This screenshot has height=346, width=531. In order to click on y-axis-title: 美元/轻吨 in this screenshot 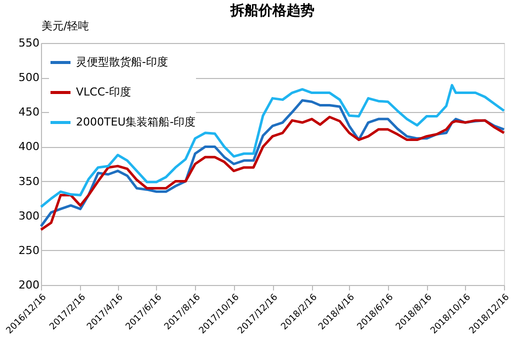, I will do `click(66, 26)`.